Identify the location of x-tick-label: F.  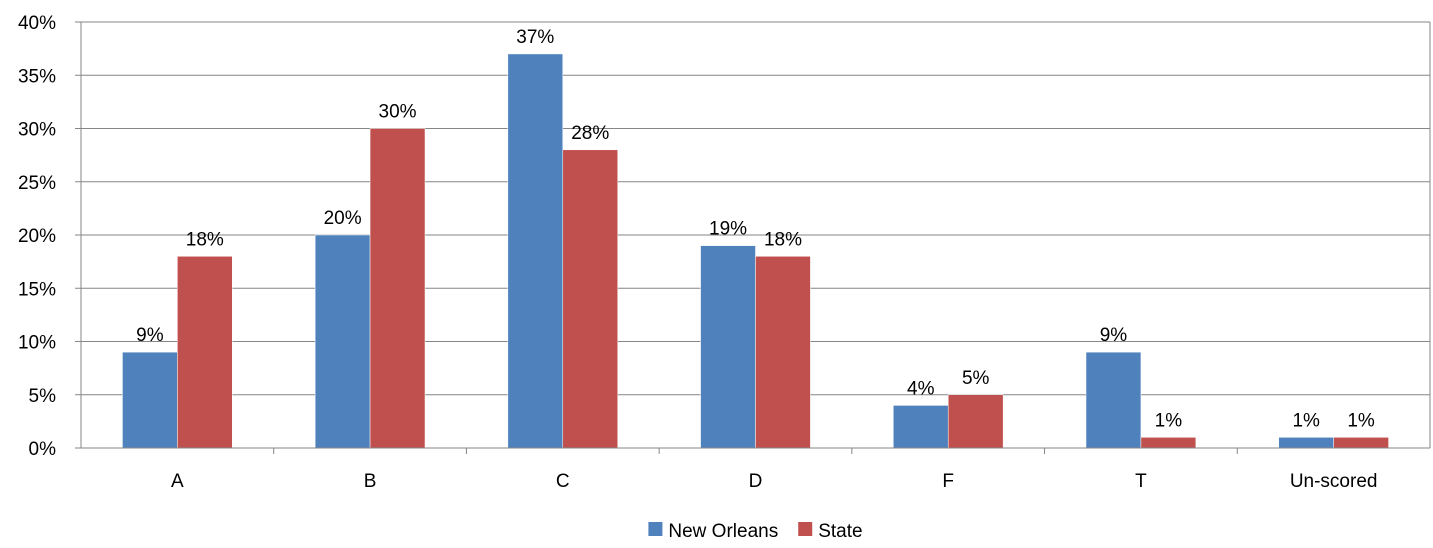
(948, 481).